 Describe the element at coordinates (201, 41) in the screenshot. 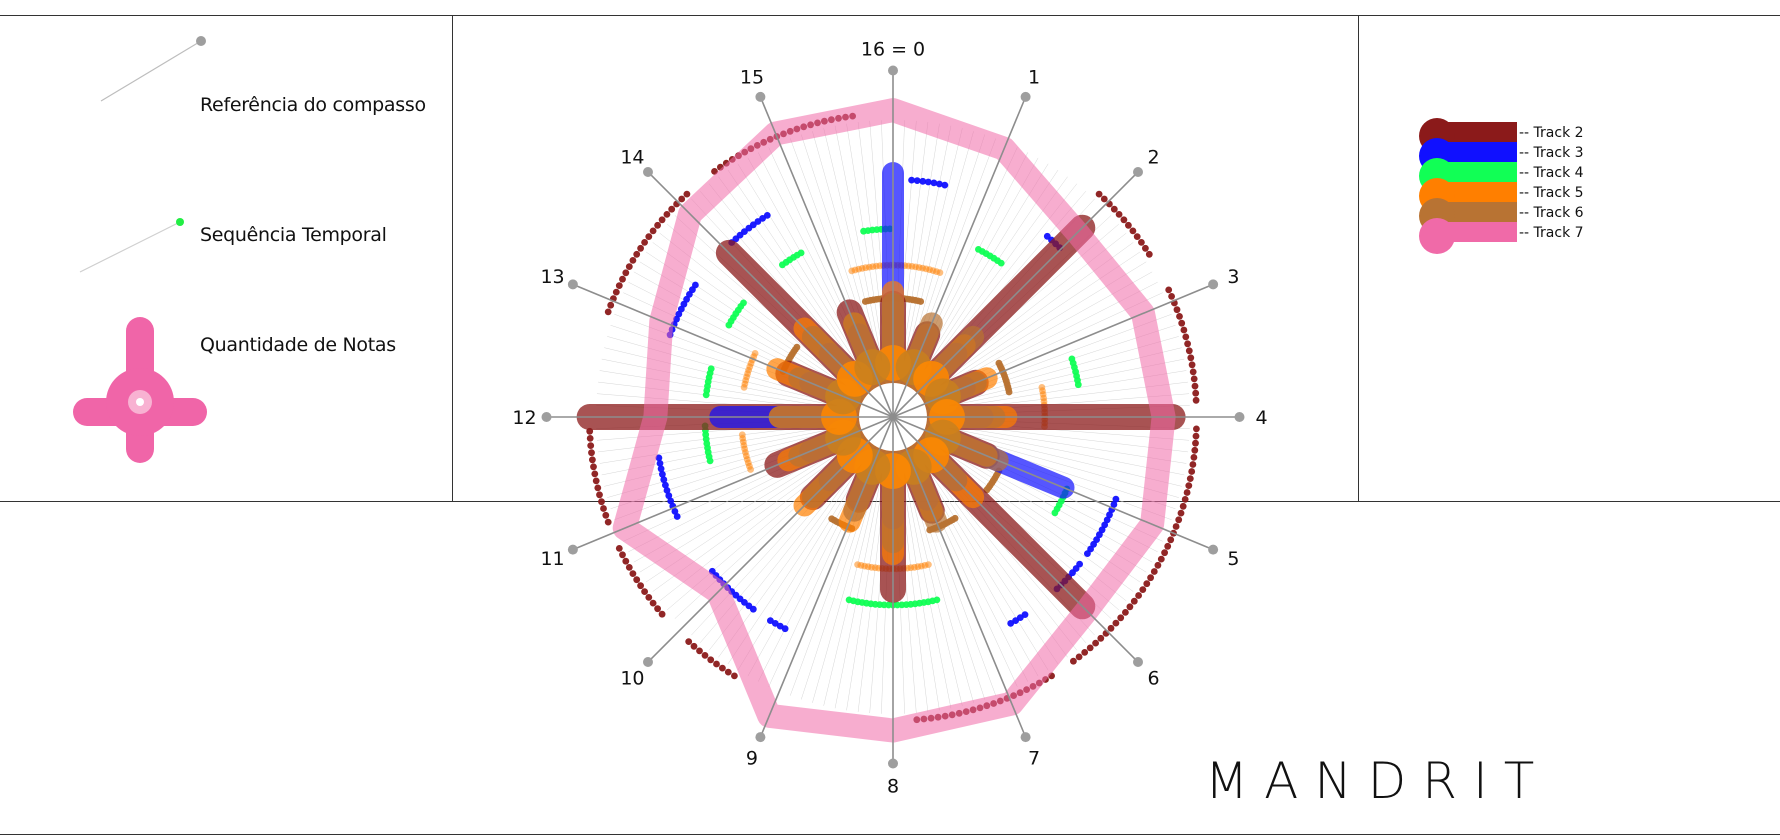

I see `measure-reference-dot-icon` at that location.